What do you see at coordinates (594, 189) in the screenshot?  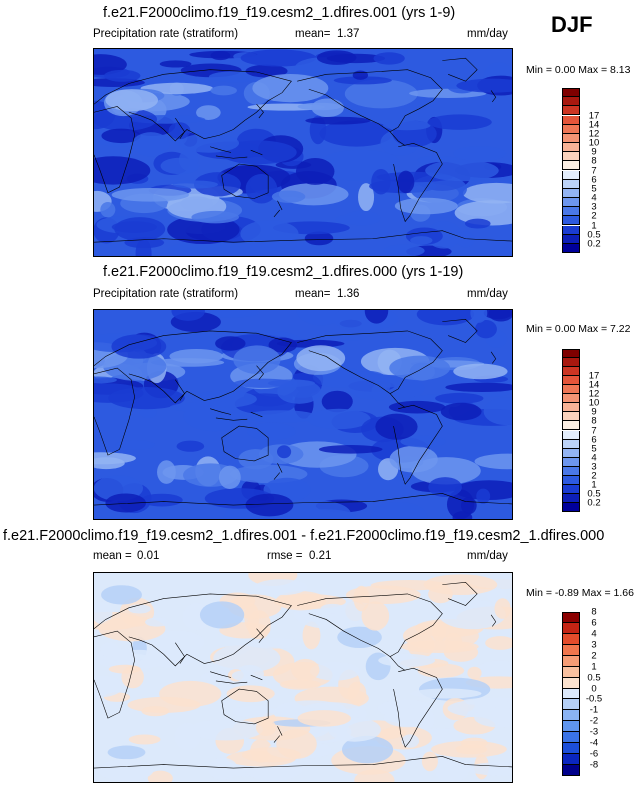 I see `colorbar-tick-label: 5` at bounding box center [594, 189].